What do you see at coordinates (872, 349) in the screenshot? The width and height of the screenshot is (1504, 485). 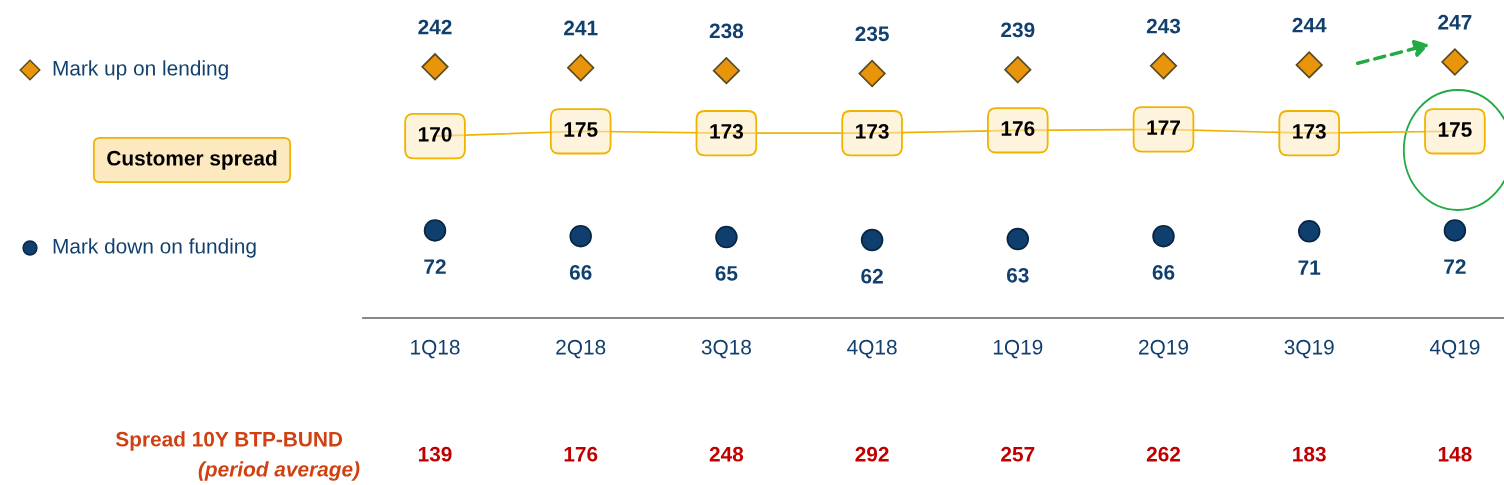 I see `x-tick-label: 4Q18` at bounding box center [872, 349].